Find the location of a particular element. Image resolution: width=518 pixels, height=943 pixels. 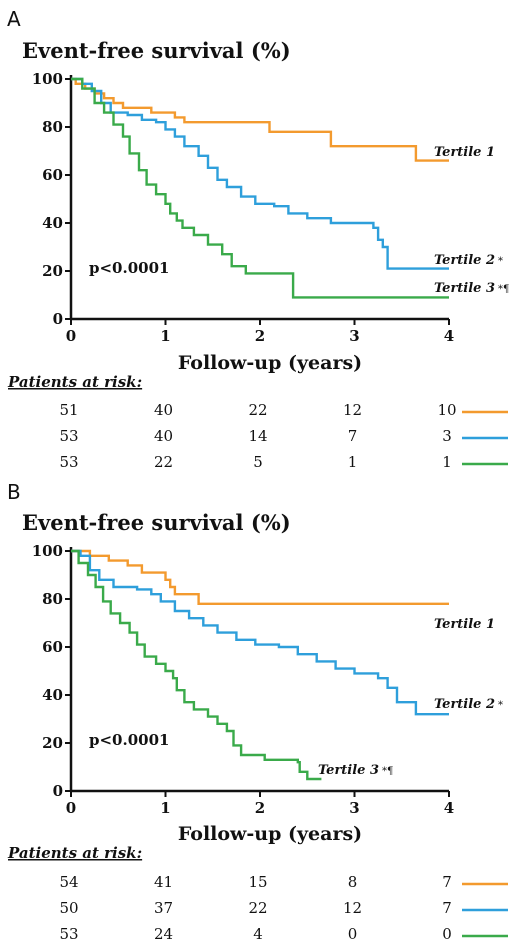

at-risk-count: 24 is located at coordinates (163, 934).